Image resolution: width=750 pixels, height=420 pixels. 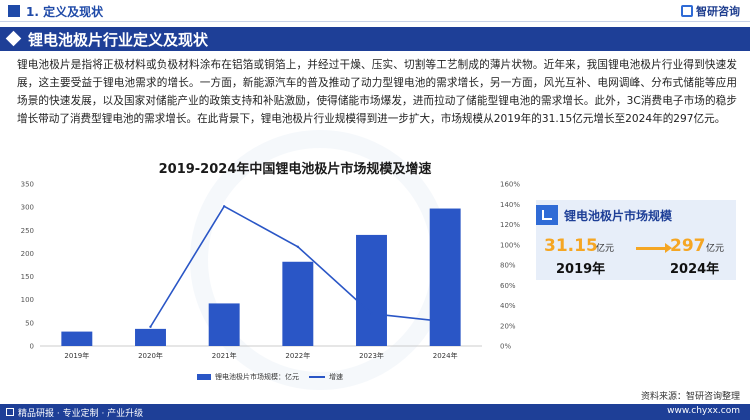 I want to click on brand-logo-icon, so click(x=687, y=11).